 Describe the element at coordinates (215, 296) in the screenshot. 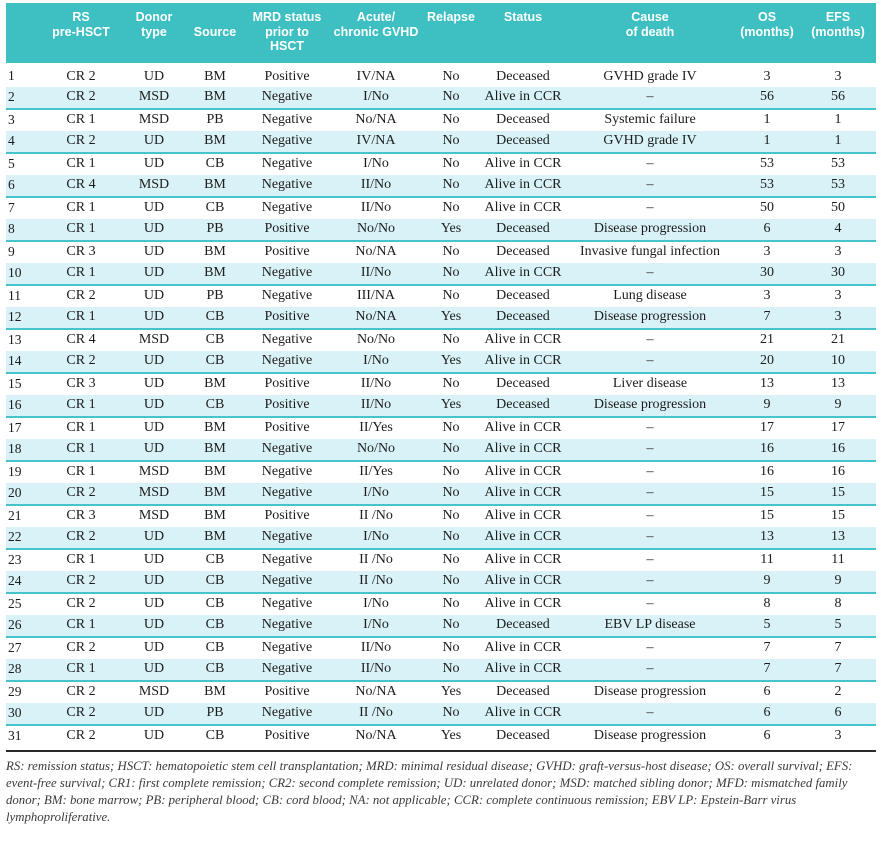

I see `cell-source: PB` at that location.